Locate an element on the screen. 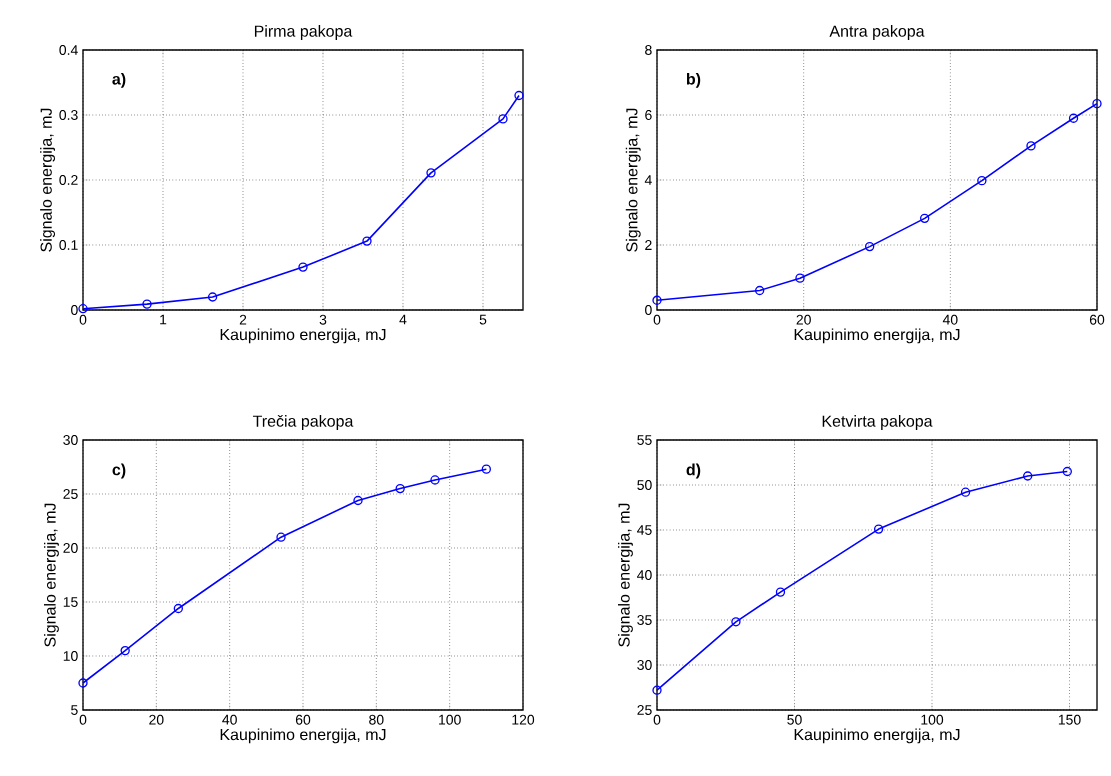  x-tick-label: 120 is located at coordinates (523, 719).